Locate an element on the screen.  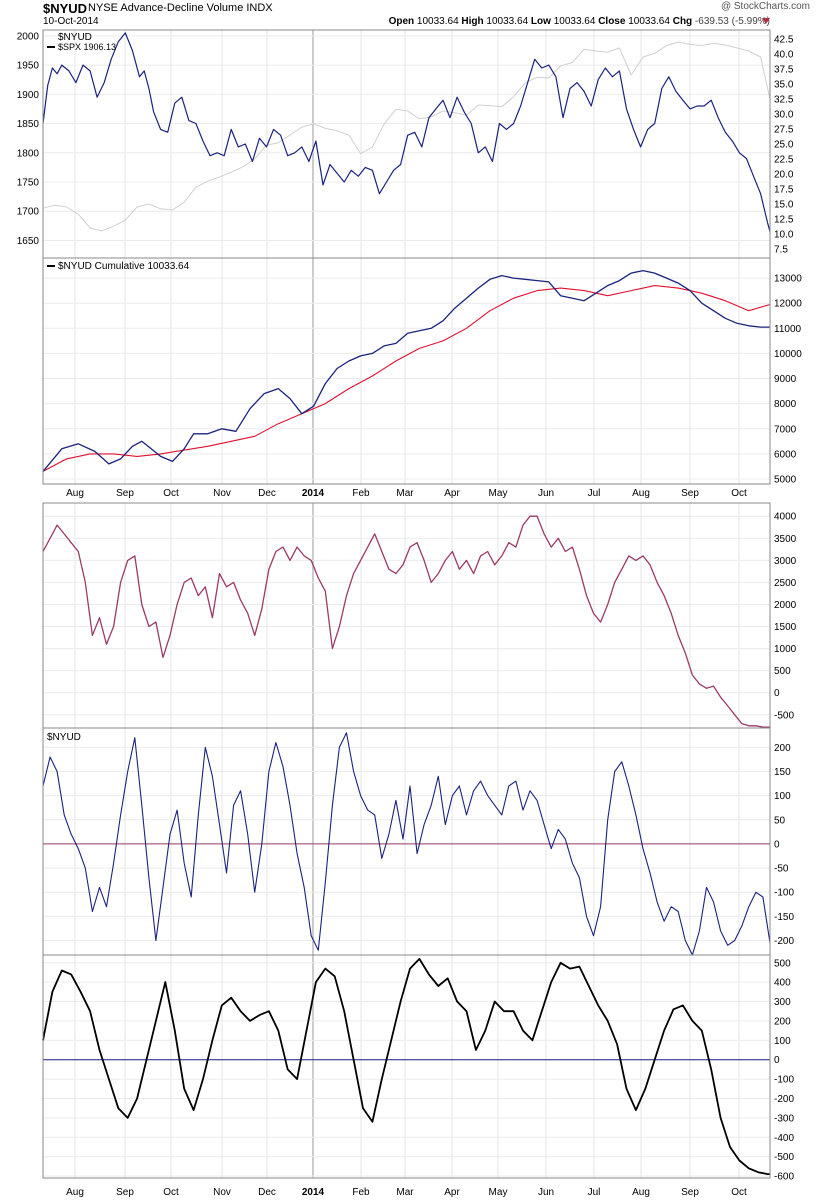
chg-value: -639.53 (-5.99%) is located at coordinates (732, 21).